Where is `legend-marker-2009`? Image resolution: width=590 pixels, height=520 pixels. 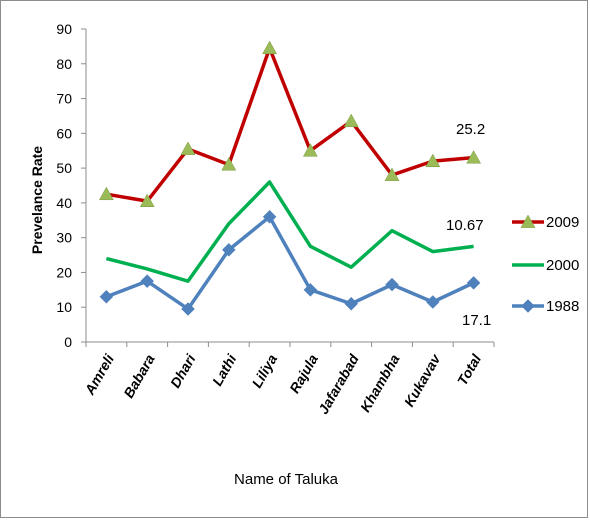 legend-marker-2009 is located at coordinates (528, 221).